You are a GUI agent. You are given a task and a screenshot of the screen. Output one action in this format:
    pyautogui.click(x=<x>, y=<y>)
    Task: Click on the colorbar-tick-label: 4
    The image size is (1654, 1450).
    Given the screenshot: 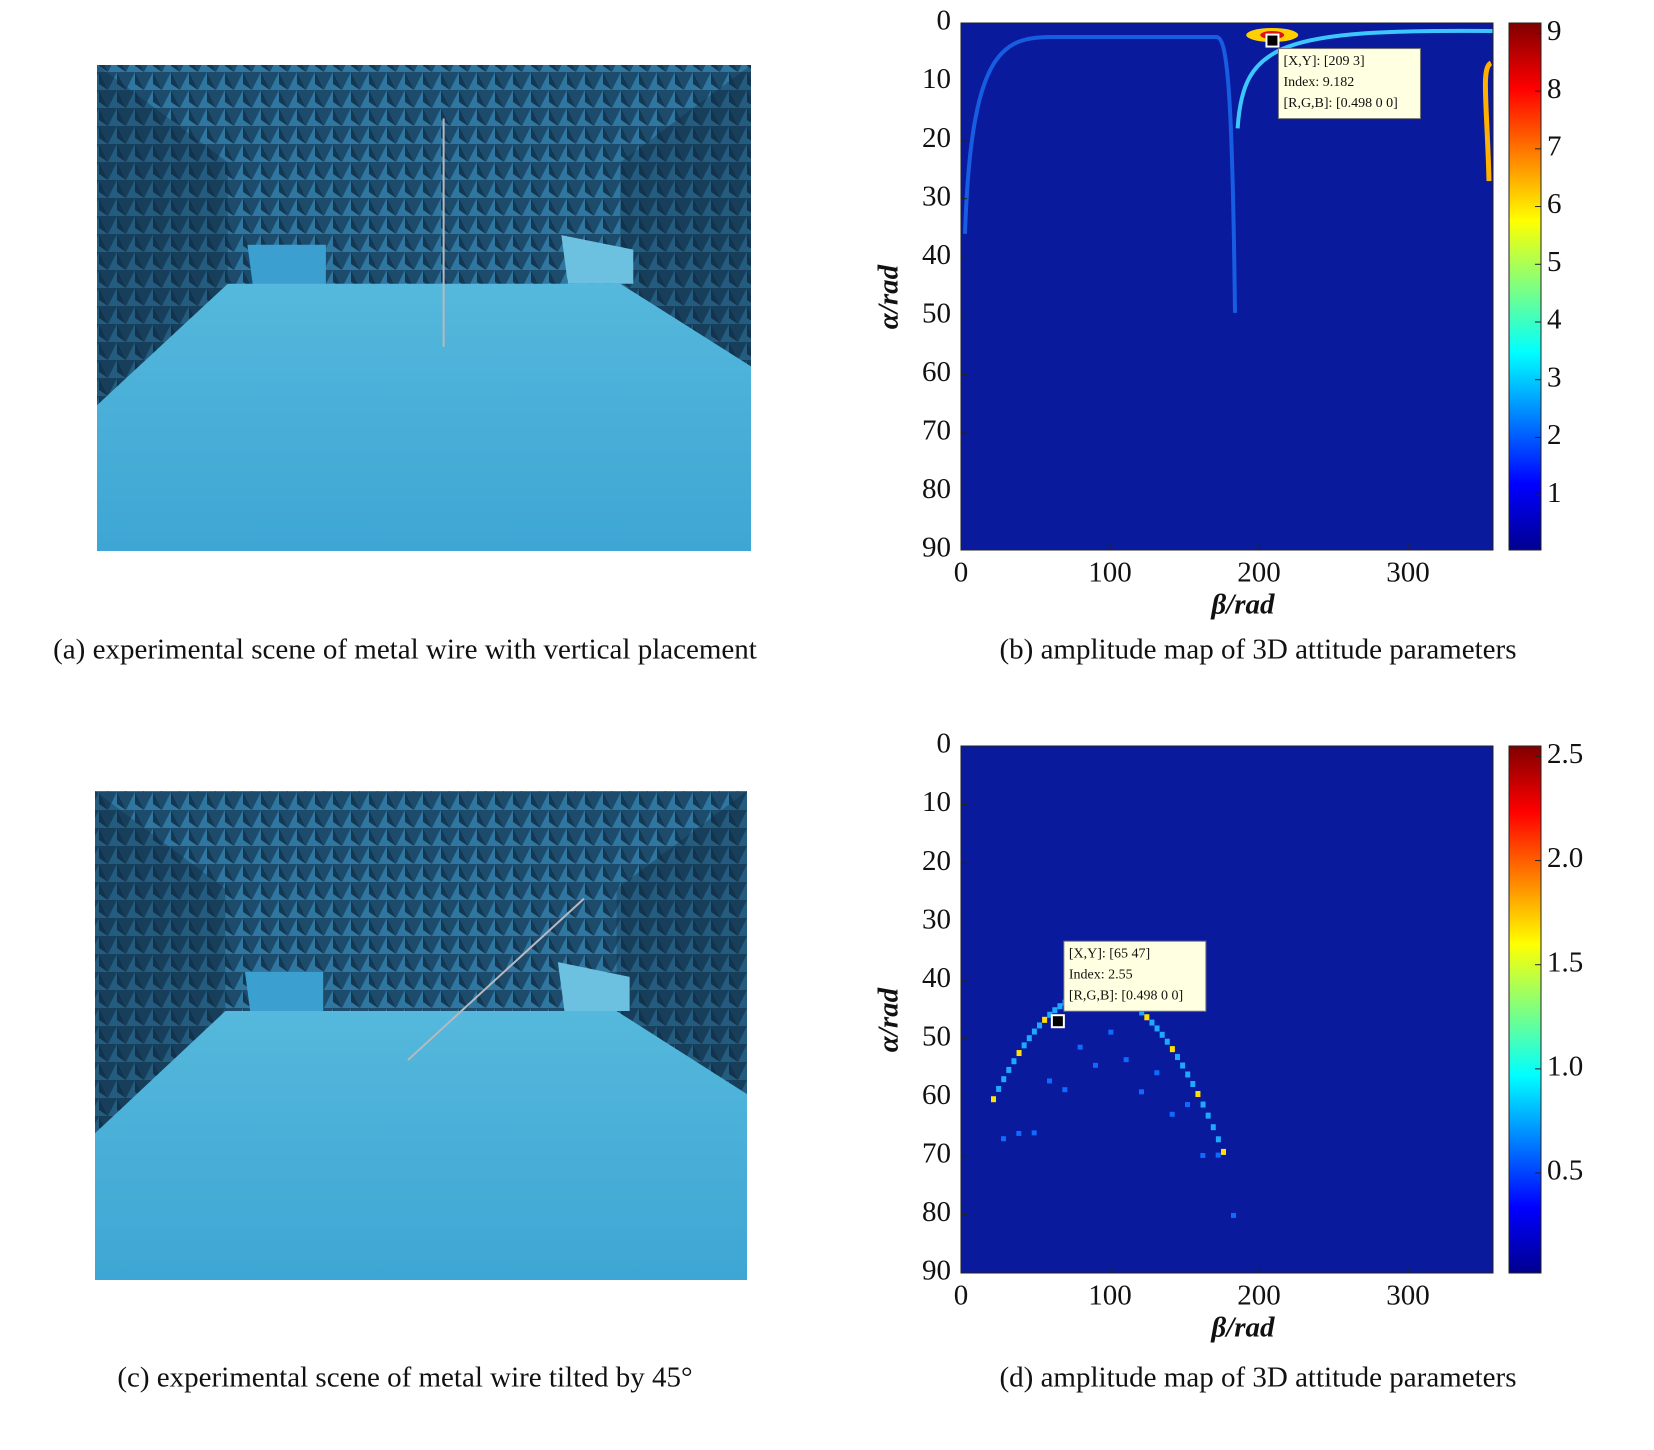 What is the action you would take?
    pyautogui.click(x=1554, y=320)
    